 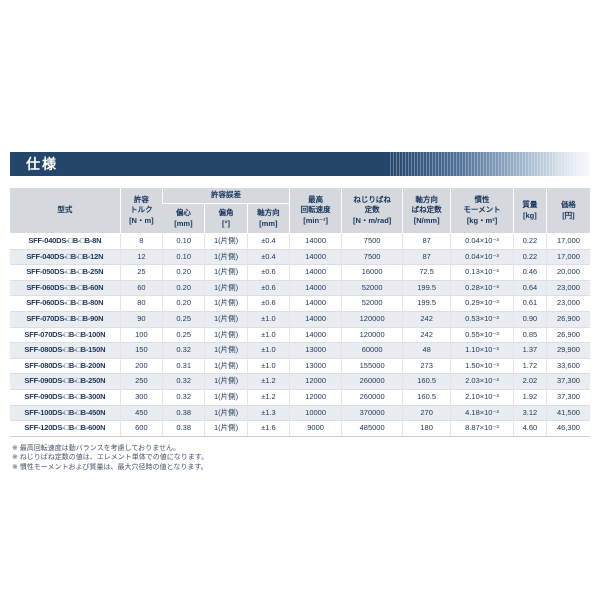 What do you see at coordinates (183, 241) in the screenshot?
I see `eccentricity-cell: 0.10` at bounding box center [183, 241].